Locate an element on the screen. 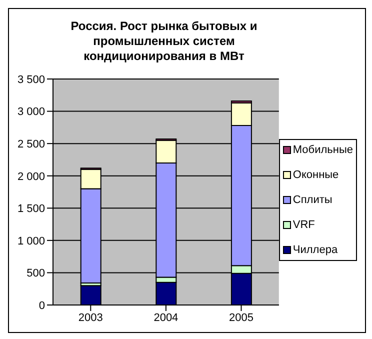  y-tick-label: 500 is located at coordinates (35, 274).